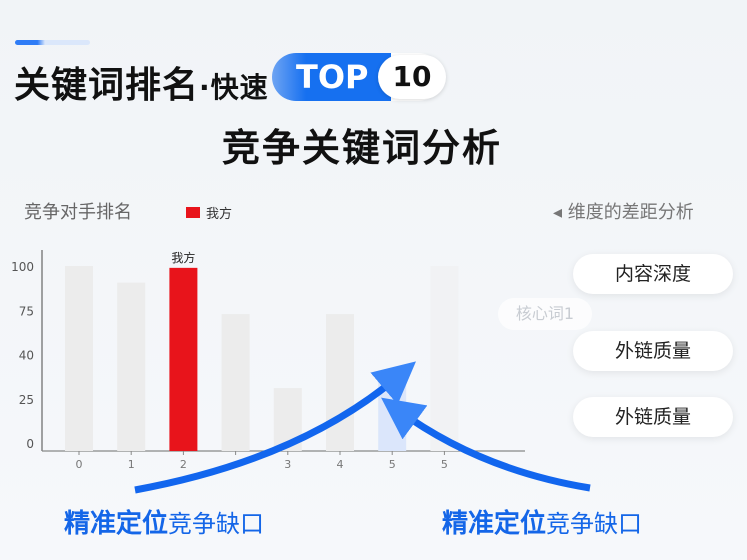 This screenshot has height=560, width=747. What do you see at coordinates (287, 464) in the screenshot?
I see `x-tick-label: 3` at bounding box center [287, 464].